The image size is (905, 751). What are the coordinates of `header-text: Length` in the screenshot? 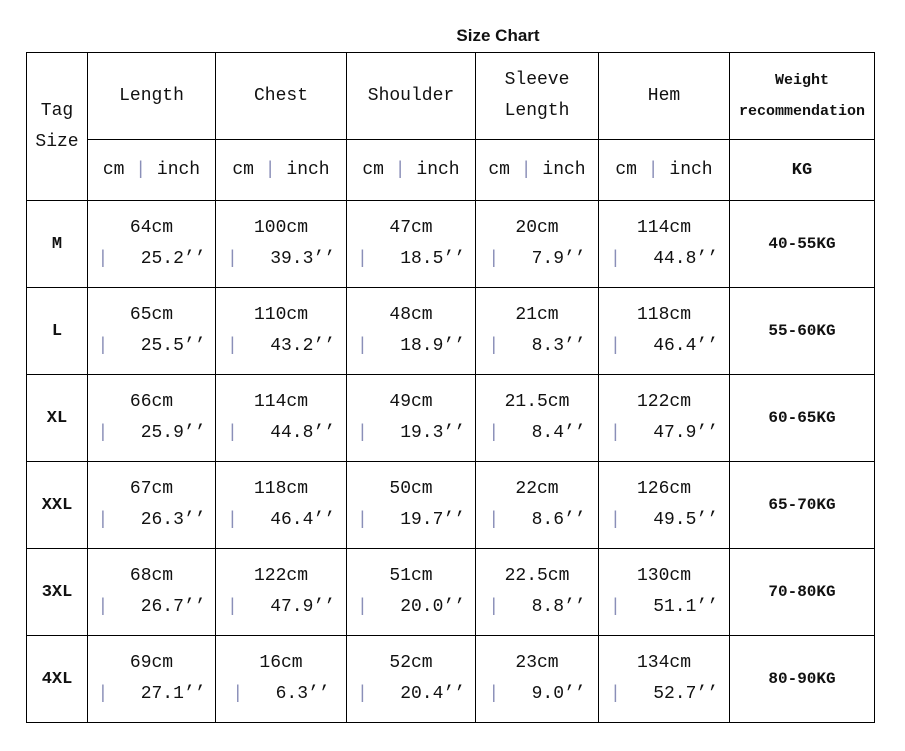 It's located at (537, 111).